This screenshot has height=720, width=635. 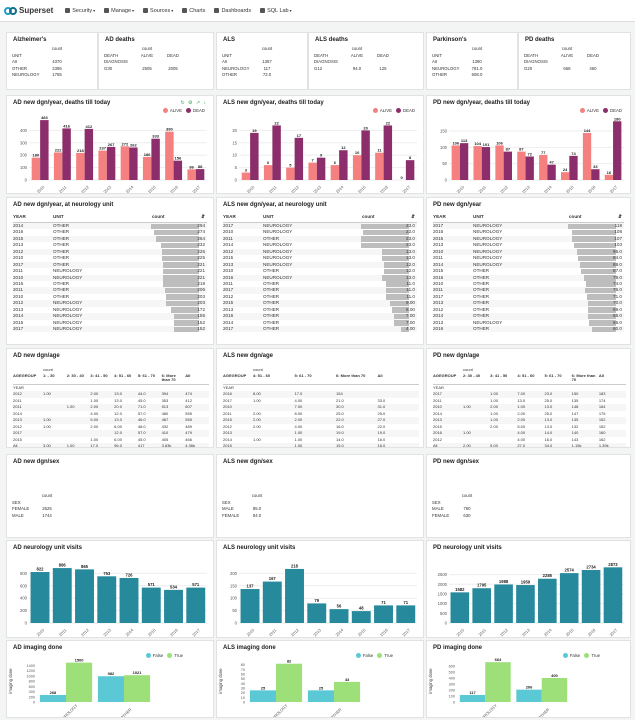 I want to click on menu-sources: Sources ▾, so click(x=158, y=11).